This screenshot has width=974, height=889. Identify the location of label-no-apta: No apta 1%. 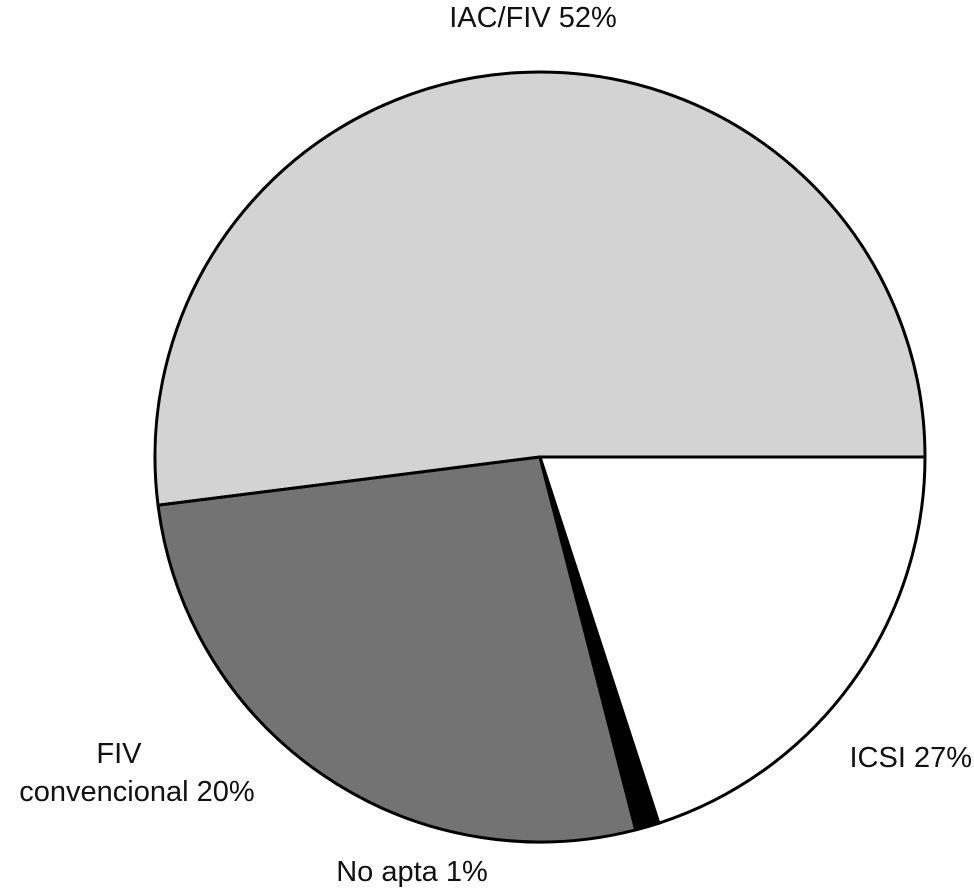
(412, 872).